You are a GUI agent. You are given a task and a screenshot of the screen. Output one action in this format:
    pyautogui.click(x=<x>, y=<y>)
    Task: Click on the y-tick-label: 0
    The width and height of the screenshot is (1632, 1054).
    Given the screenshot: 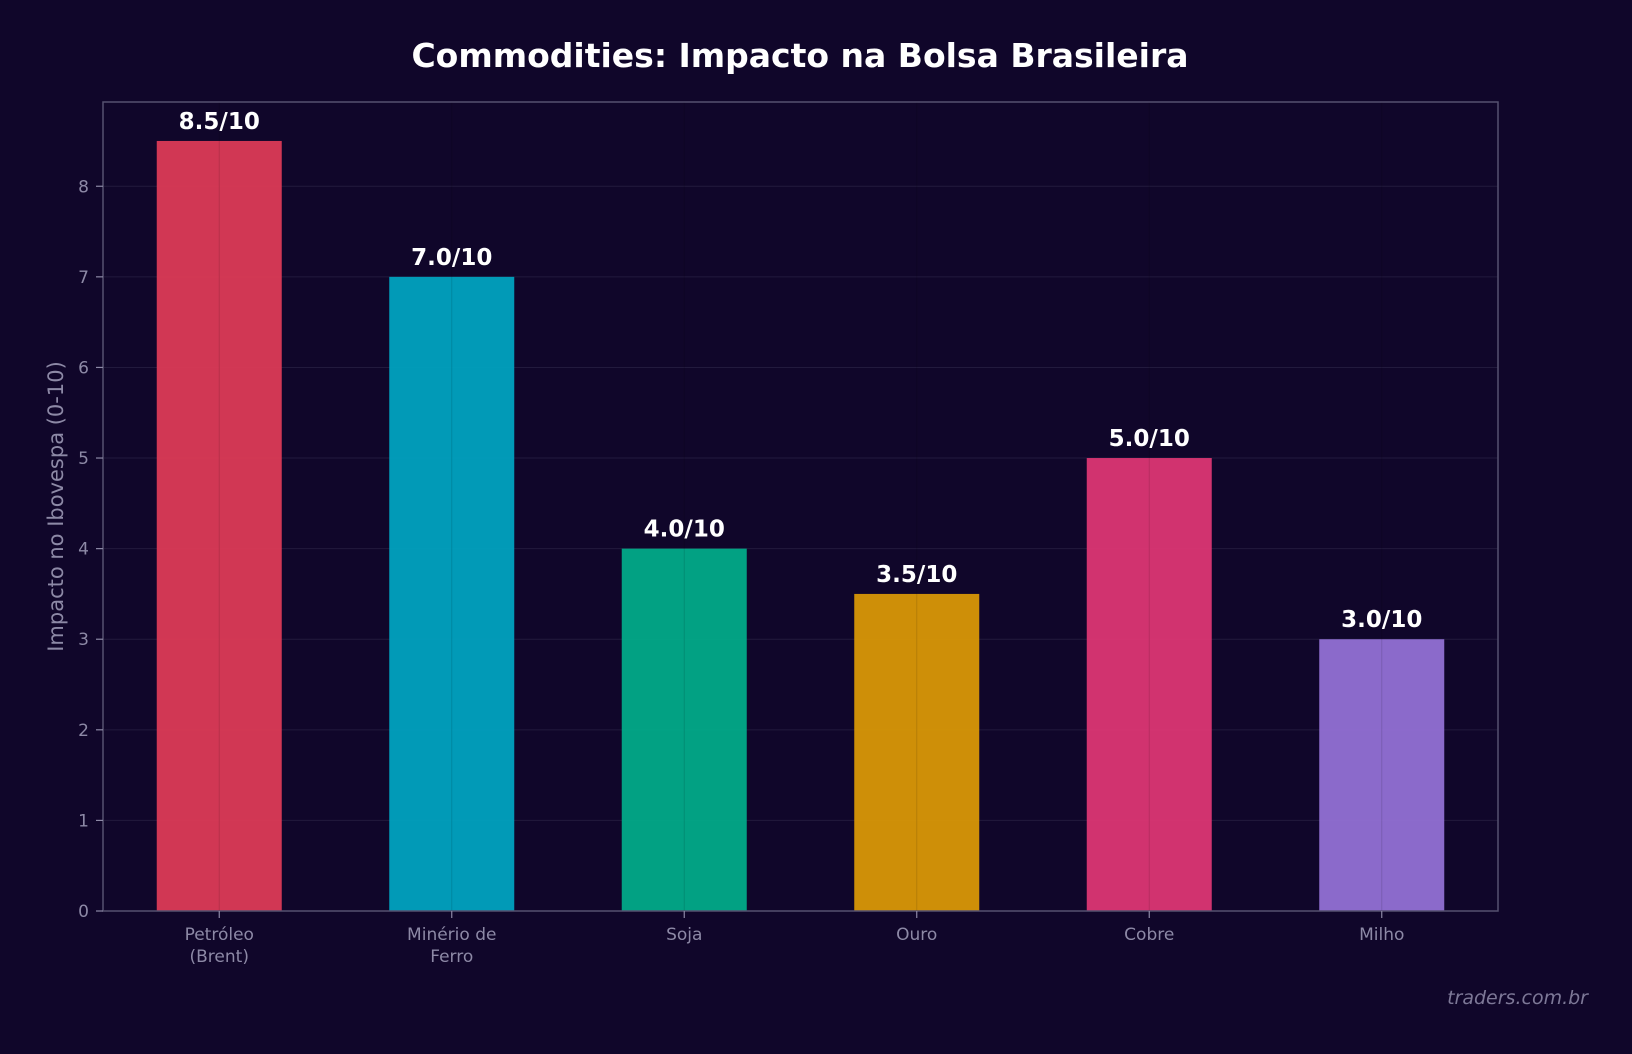 What is the action you would take?
    pyautogui.click(x=83, y=912)
    